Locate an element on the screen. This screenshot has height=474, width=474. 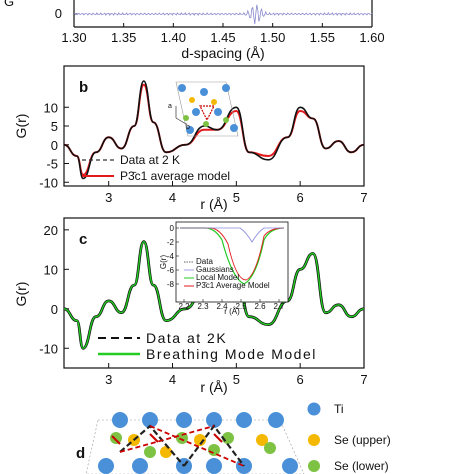
inset-ytick-label: 0 is located at coordinates (172, 228).